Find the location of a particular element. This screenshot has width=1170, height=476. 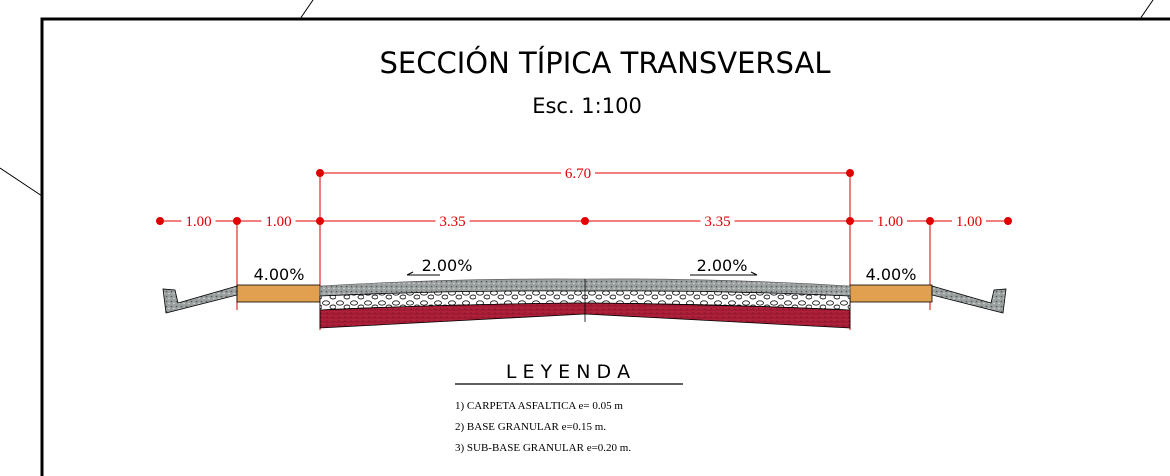

dim-label: 6.70 is located at coordinates (578, 174).